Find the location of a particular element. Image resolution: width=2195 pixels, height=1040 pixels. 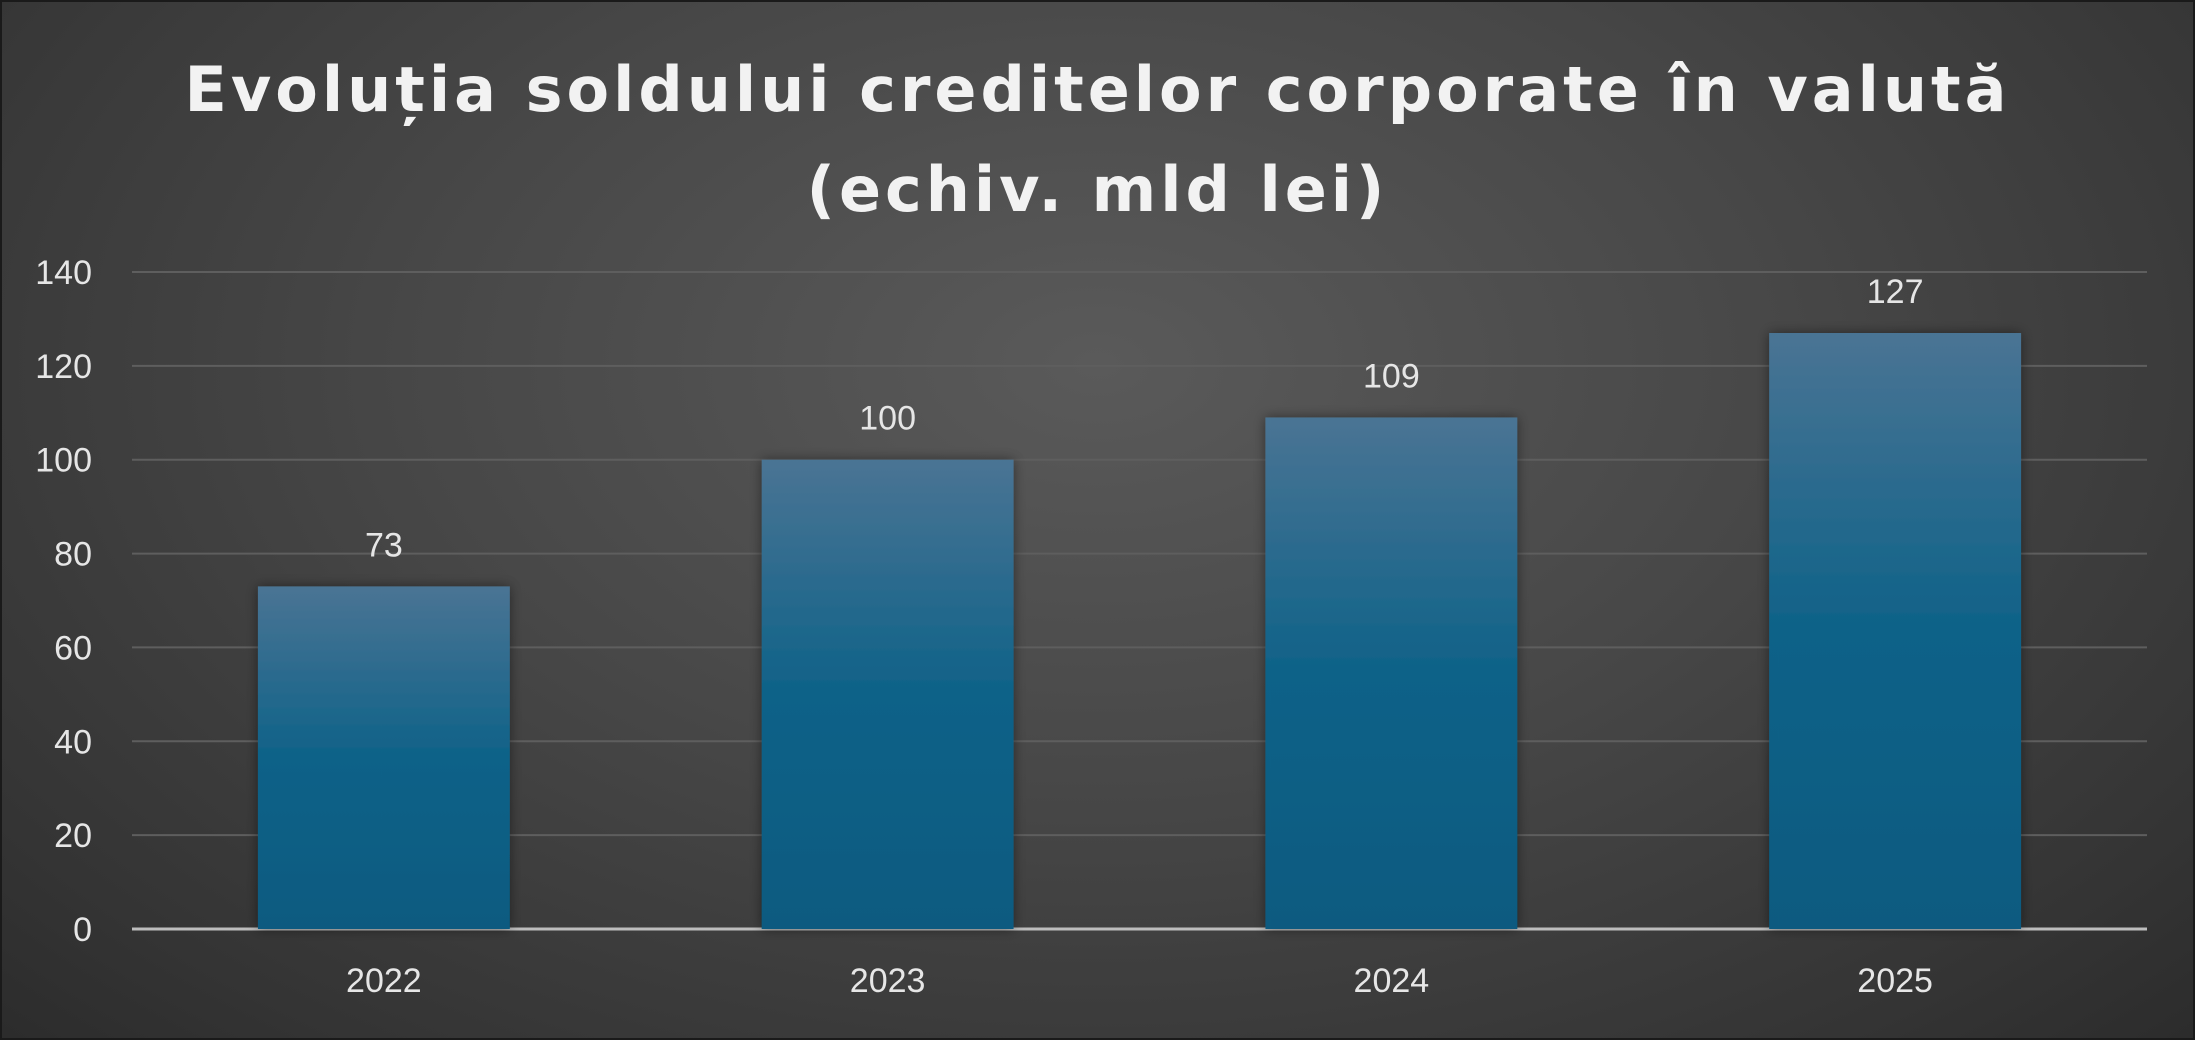

y-tick-label: 140 is located at coordinates (63, 273).